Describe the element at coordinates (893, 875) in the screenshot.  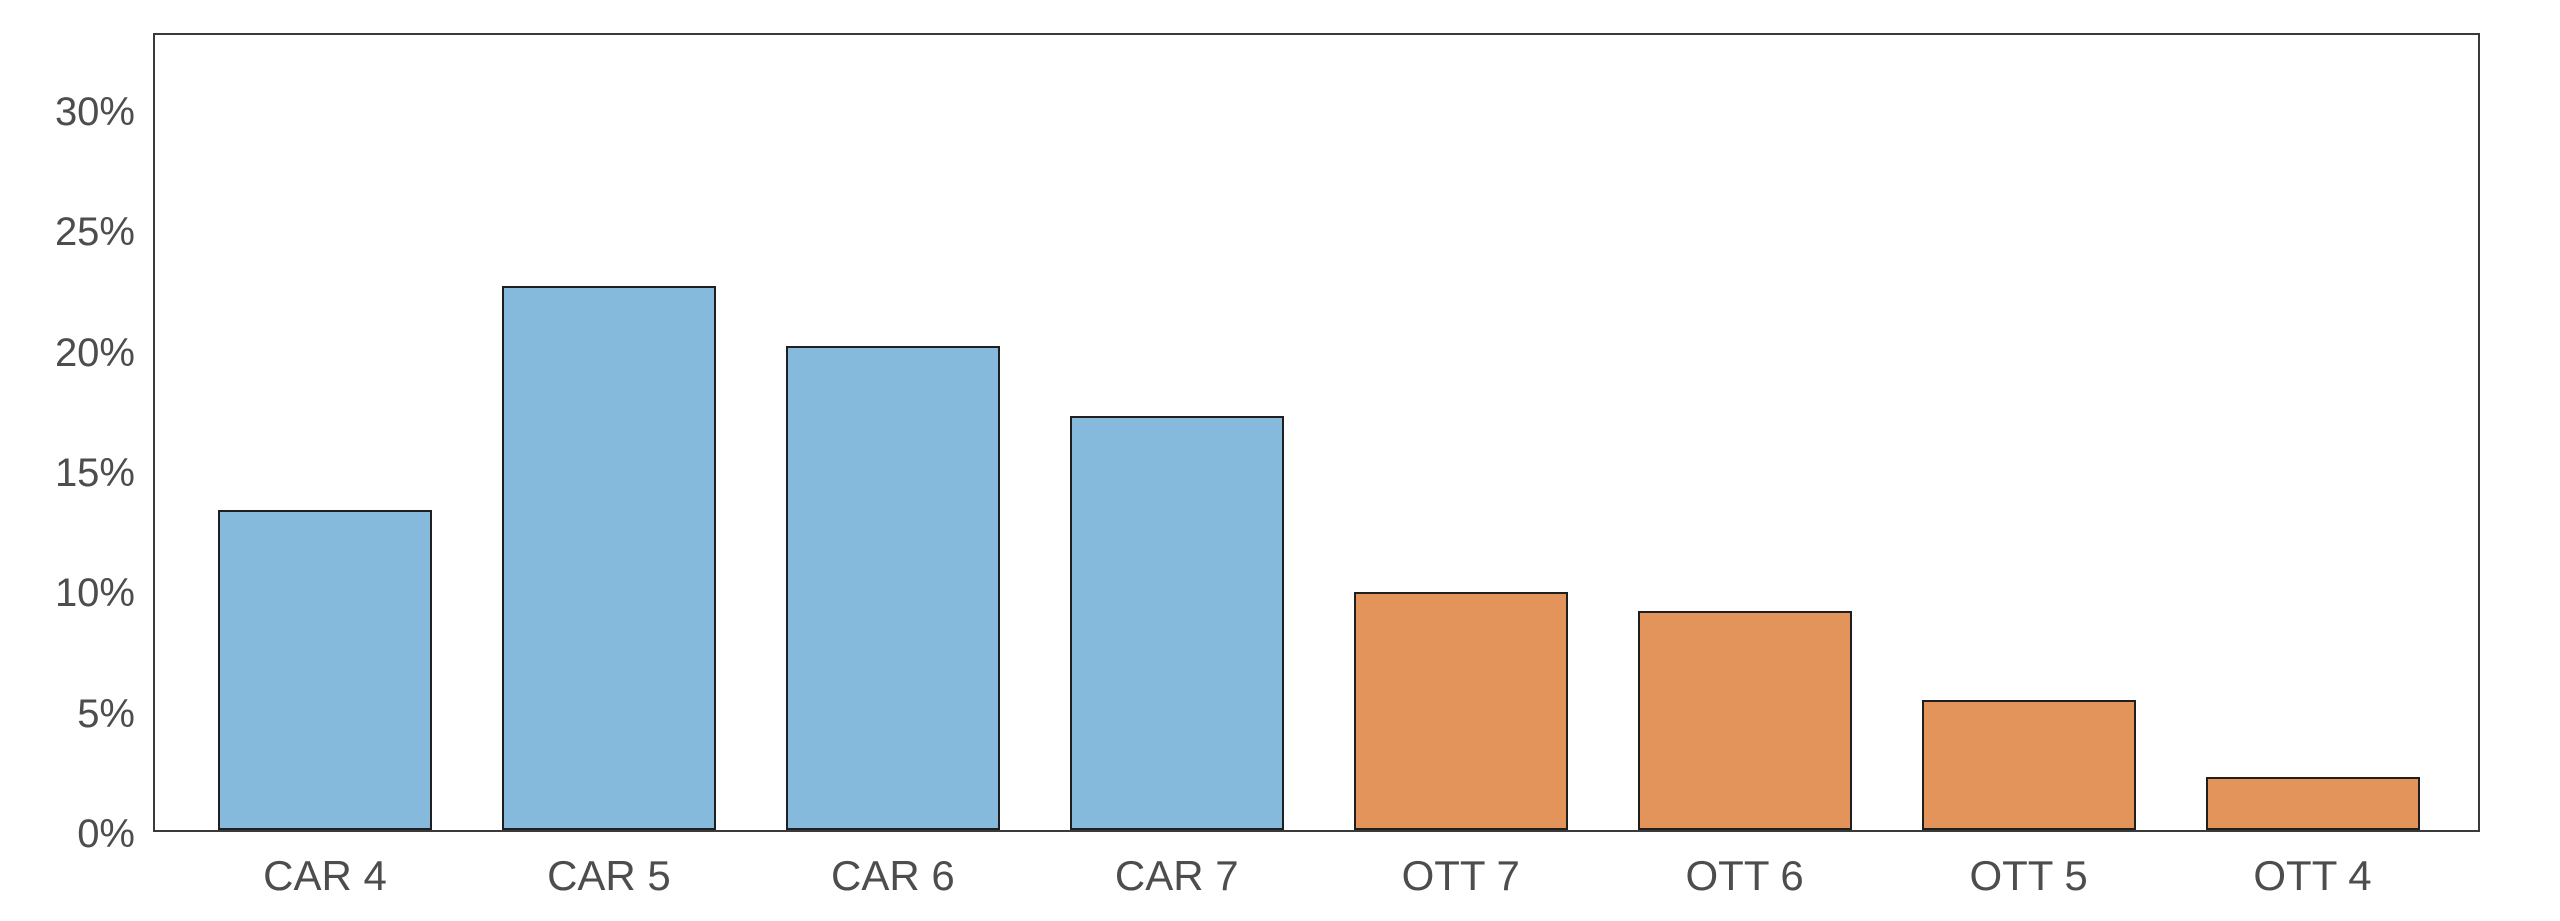
I see `x-tick-label-car-6: CAR 6` at that location.